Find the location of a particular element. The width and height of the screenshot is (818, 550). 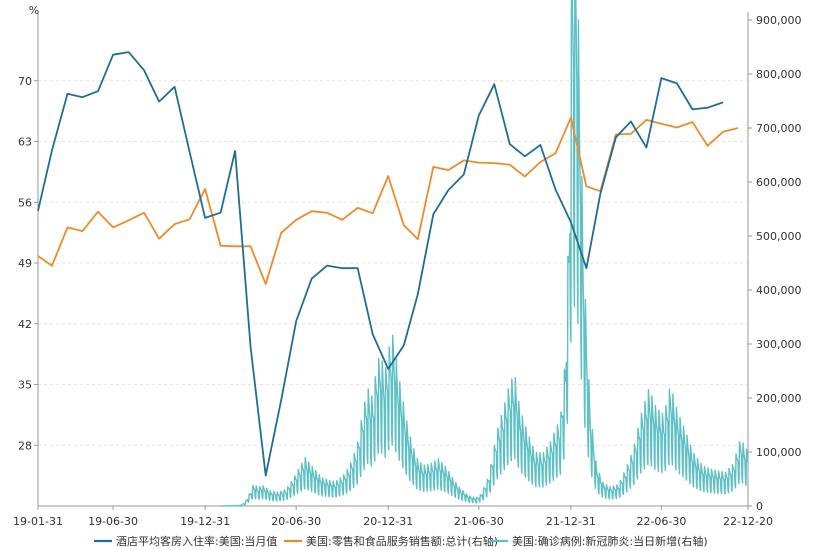

y-left-tick-label: 63 is located at coordinates (25, 142).